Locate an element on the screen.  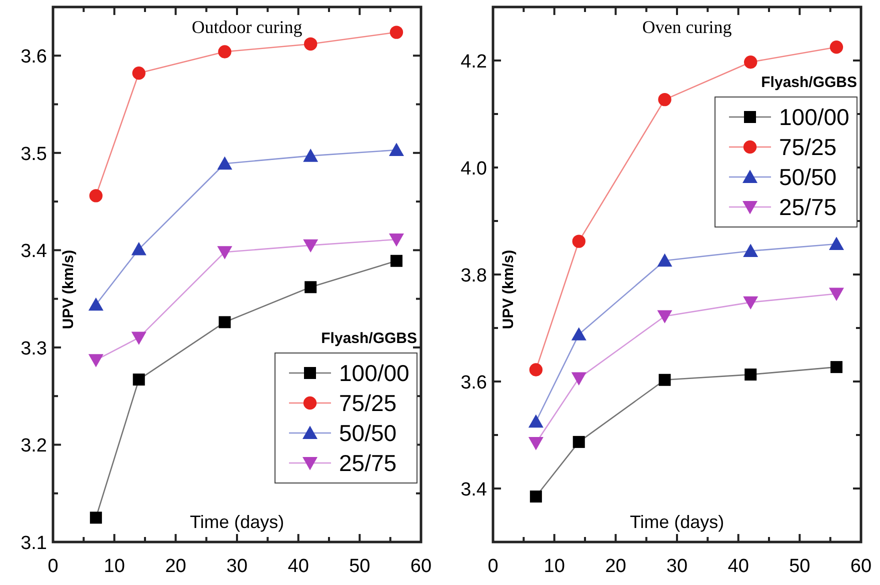
y-tick-label: 4.0 is located at coordinates (473, 169).